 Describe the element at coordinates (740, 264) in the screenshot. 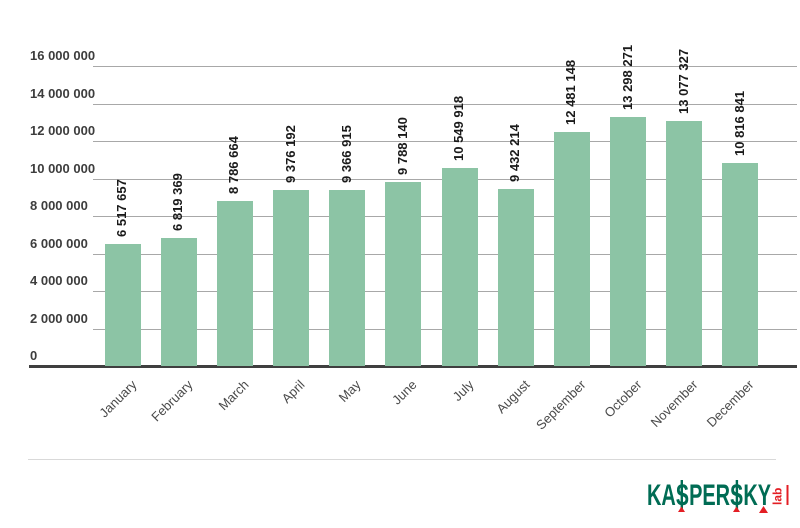

I see `bar-december` at that location.